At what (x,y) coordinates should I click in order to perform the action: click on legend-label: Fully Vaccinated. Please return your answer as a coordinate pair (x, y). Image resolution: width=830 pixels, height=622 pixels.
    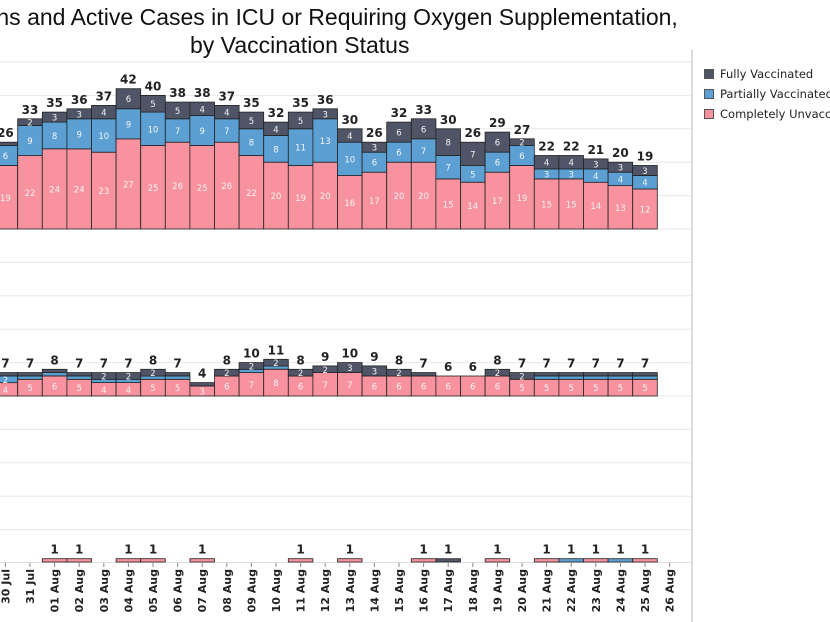
    Looking at the image, I should click on (767, 74).